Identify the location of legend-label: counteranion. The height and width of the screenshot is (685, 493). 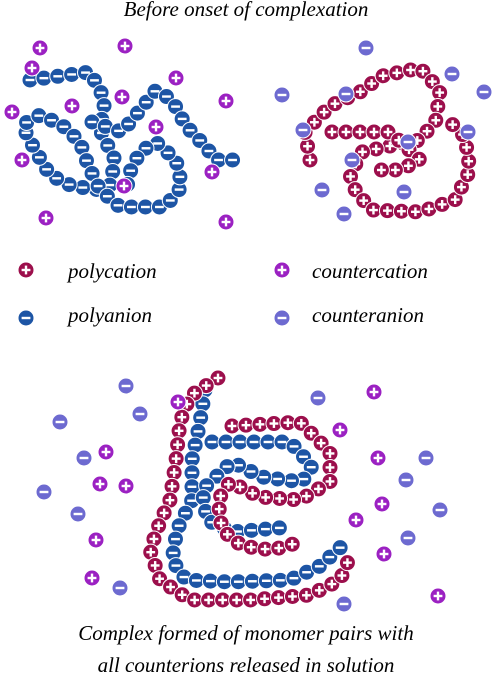
(368, 315).